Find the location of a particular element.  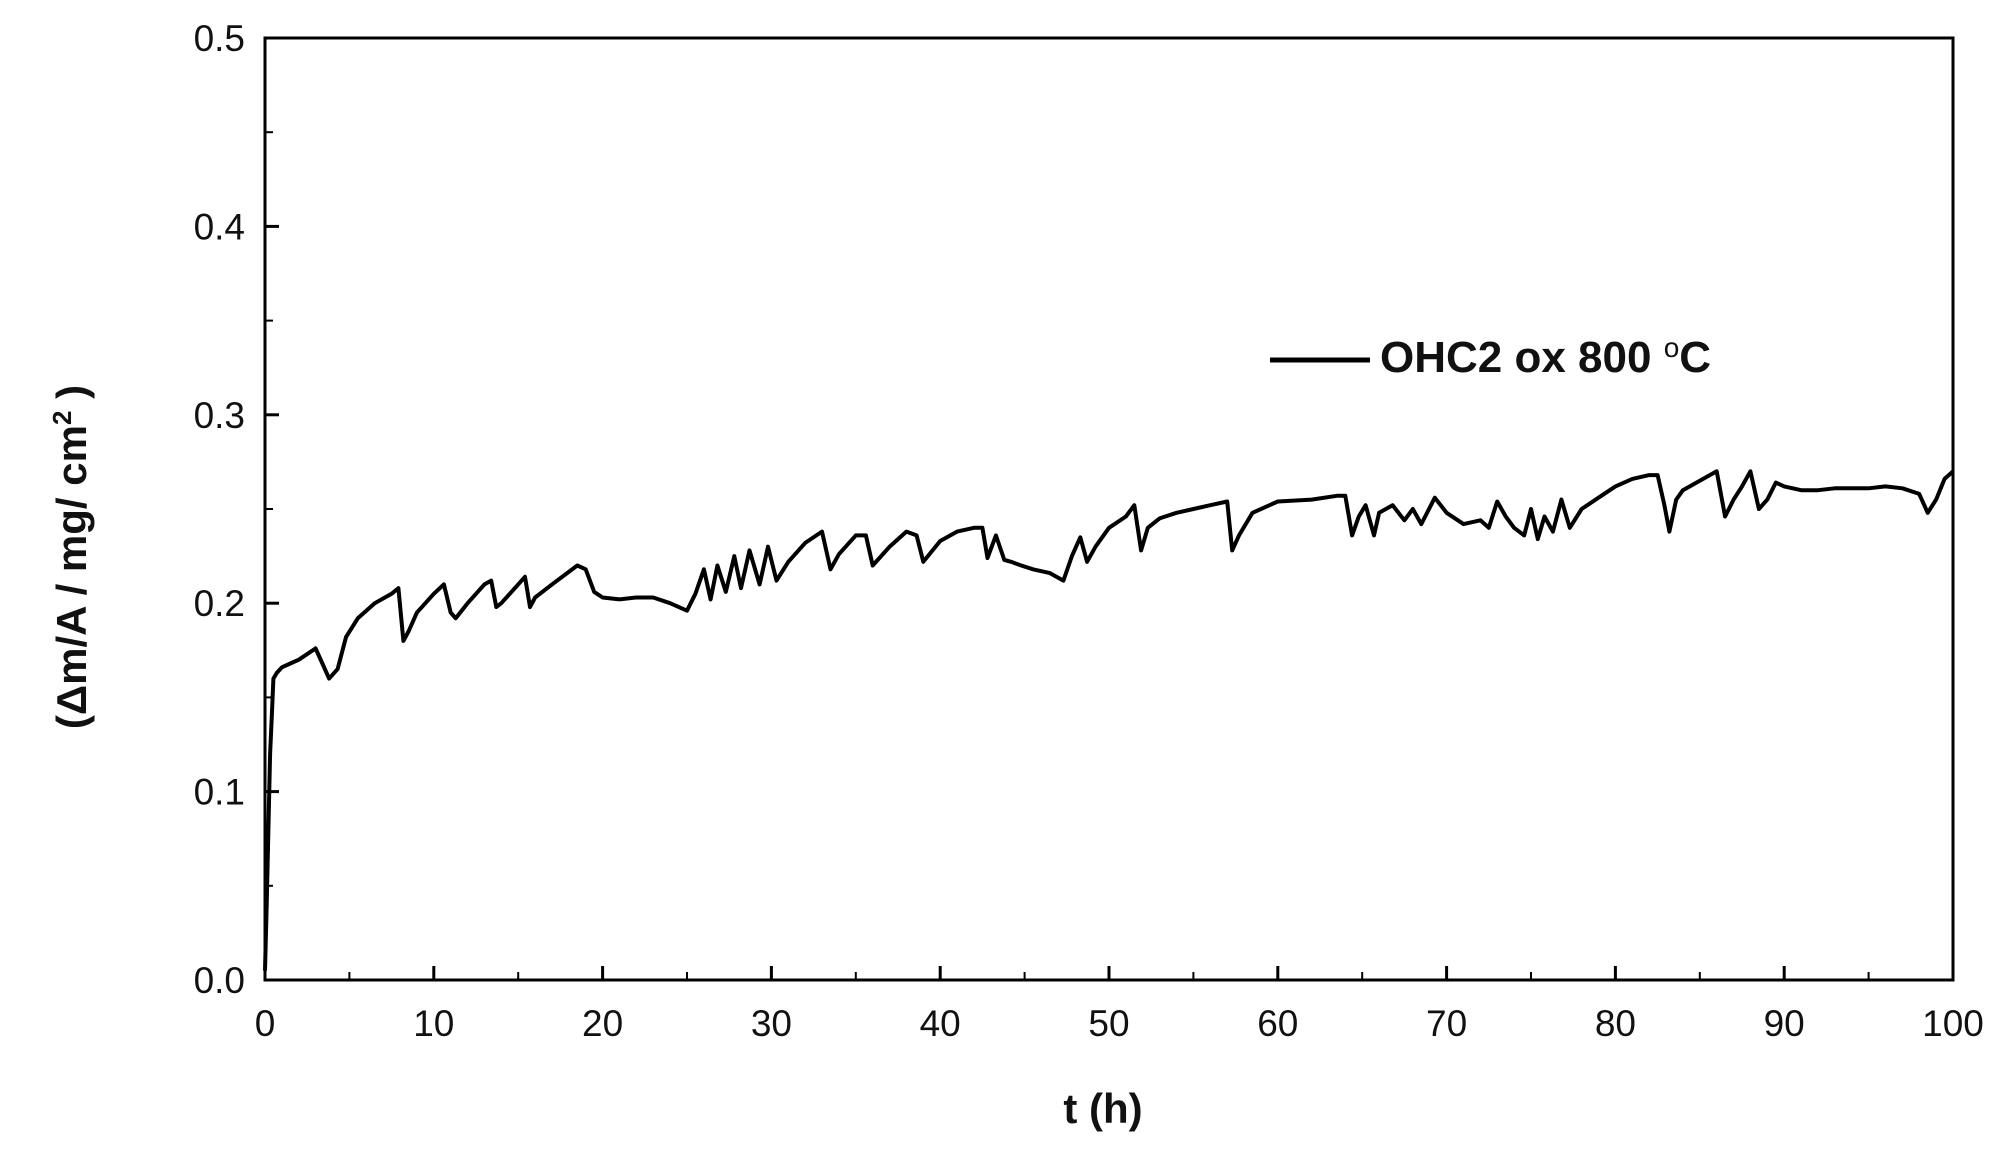

y-axis-title: (Δm/A / mg/ cm2 ) is located at coordinates (71, 557).